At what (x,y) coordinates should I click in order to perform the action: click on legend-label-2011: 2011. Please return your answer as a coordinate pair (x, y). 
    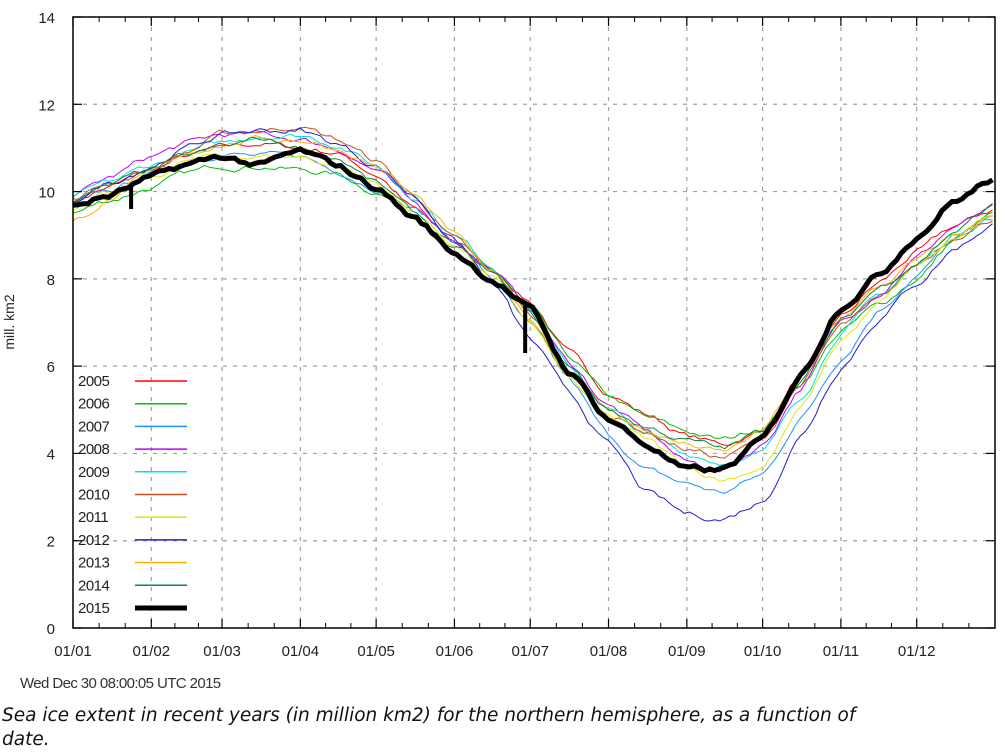
    Looking at the image, I should click on (93, 517).